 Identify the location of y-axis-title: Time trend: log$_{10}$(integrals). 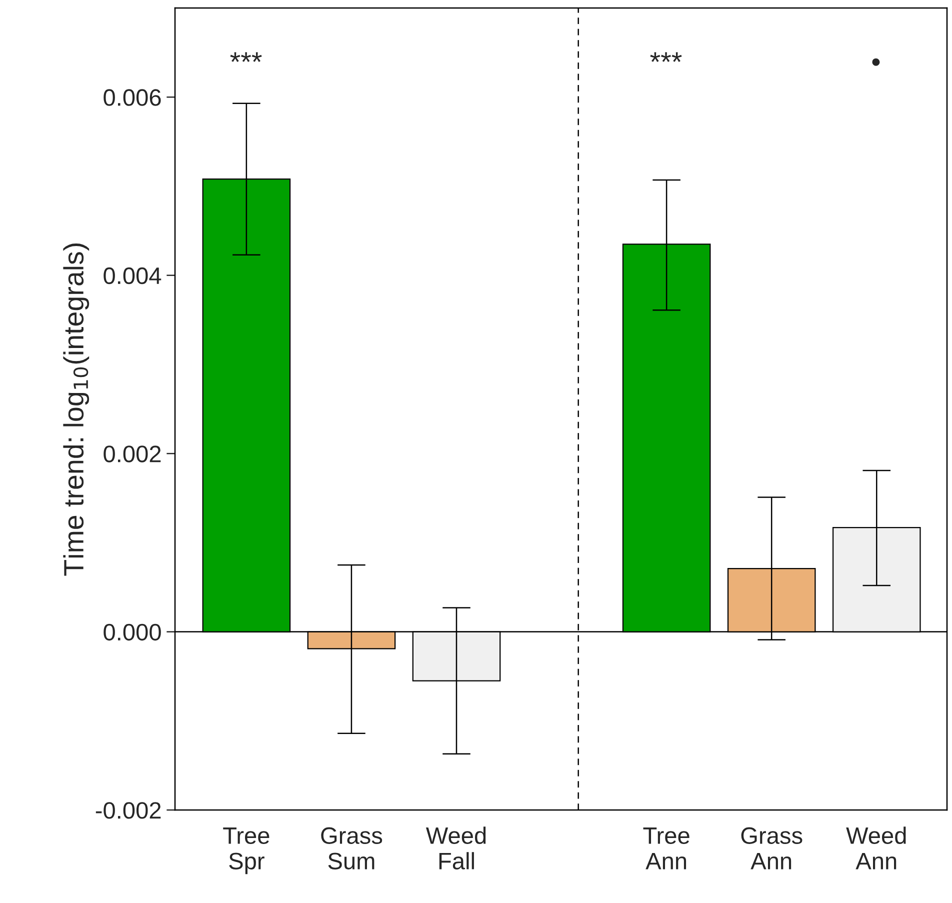
(76, 410).